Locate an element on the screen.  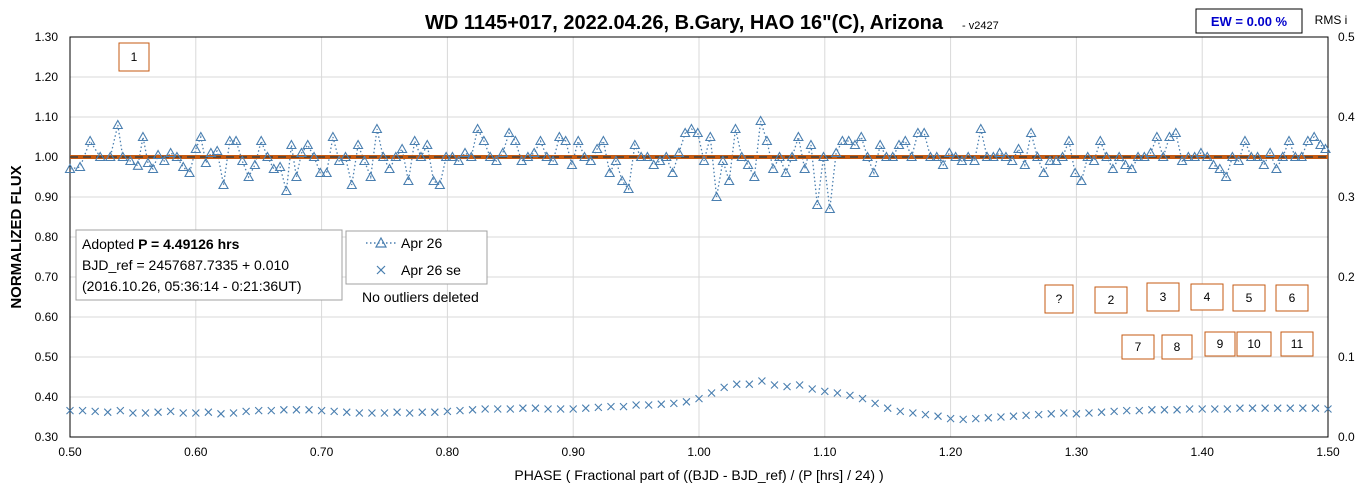
y-tick-label: 0.60 is located at coordinates (47, 317).